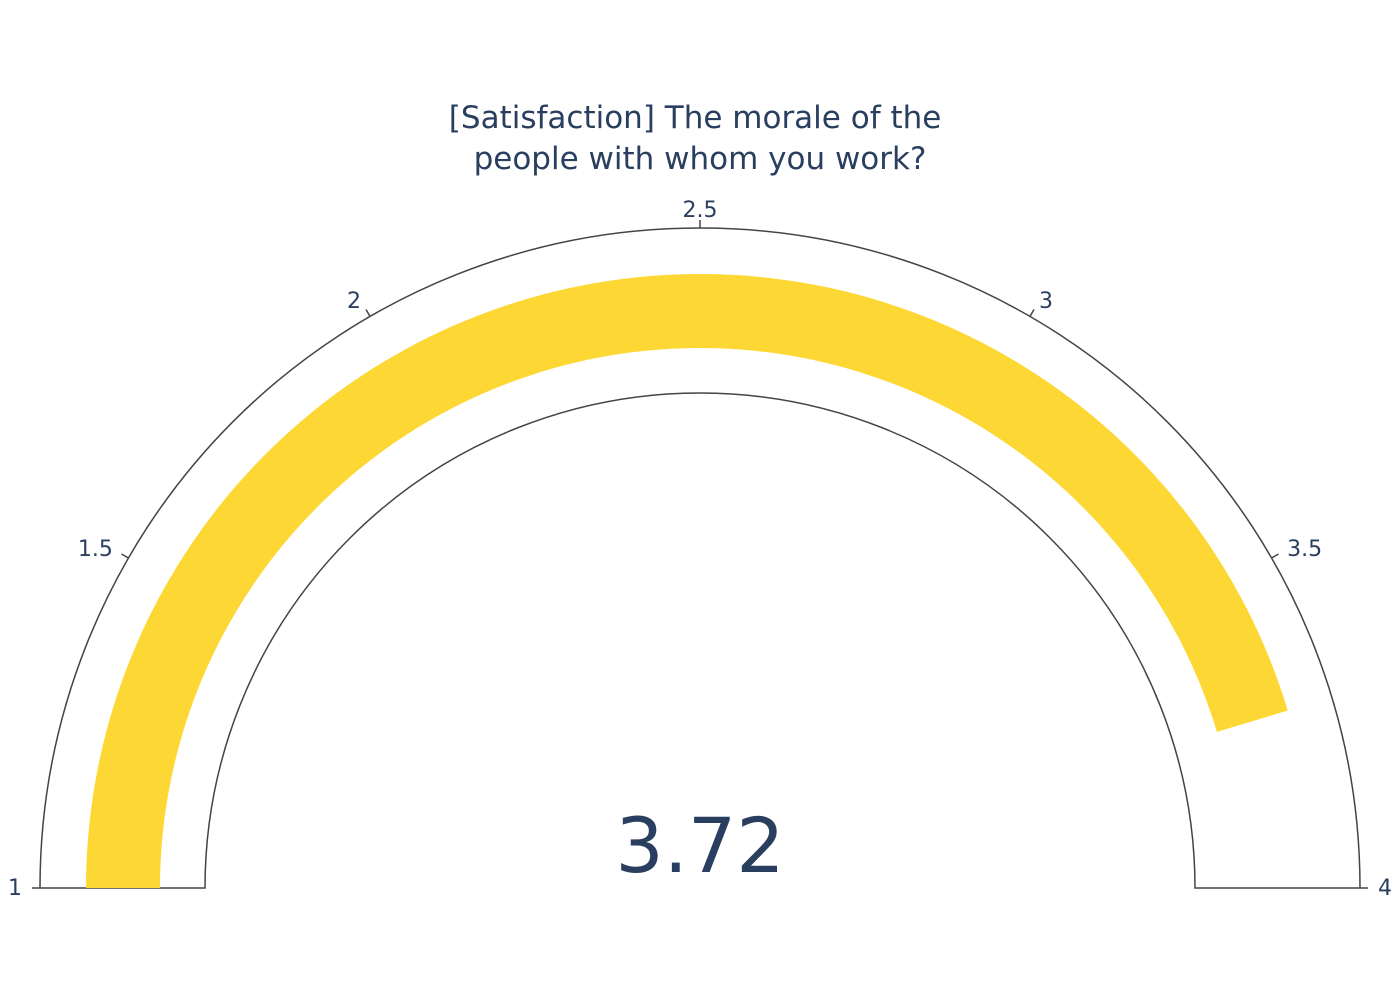 The image size is (1400, 1000). I want to click on gauge-tick-label: 2.5, so click(700, 210).